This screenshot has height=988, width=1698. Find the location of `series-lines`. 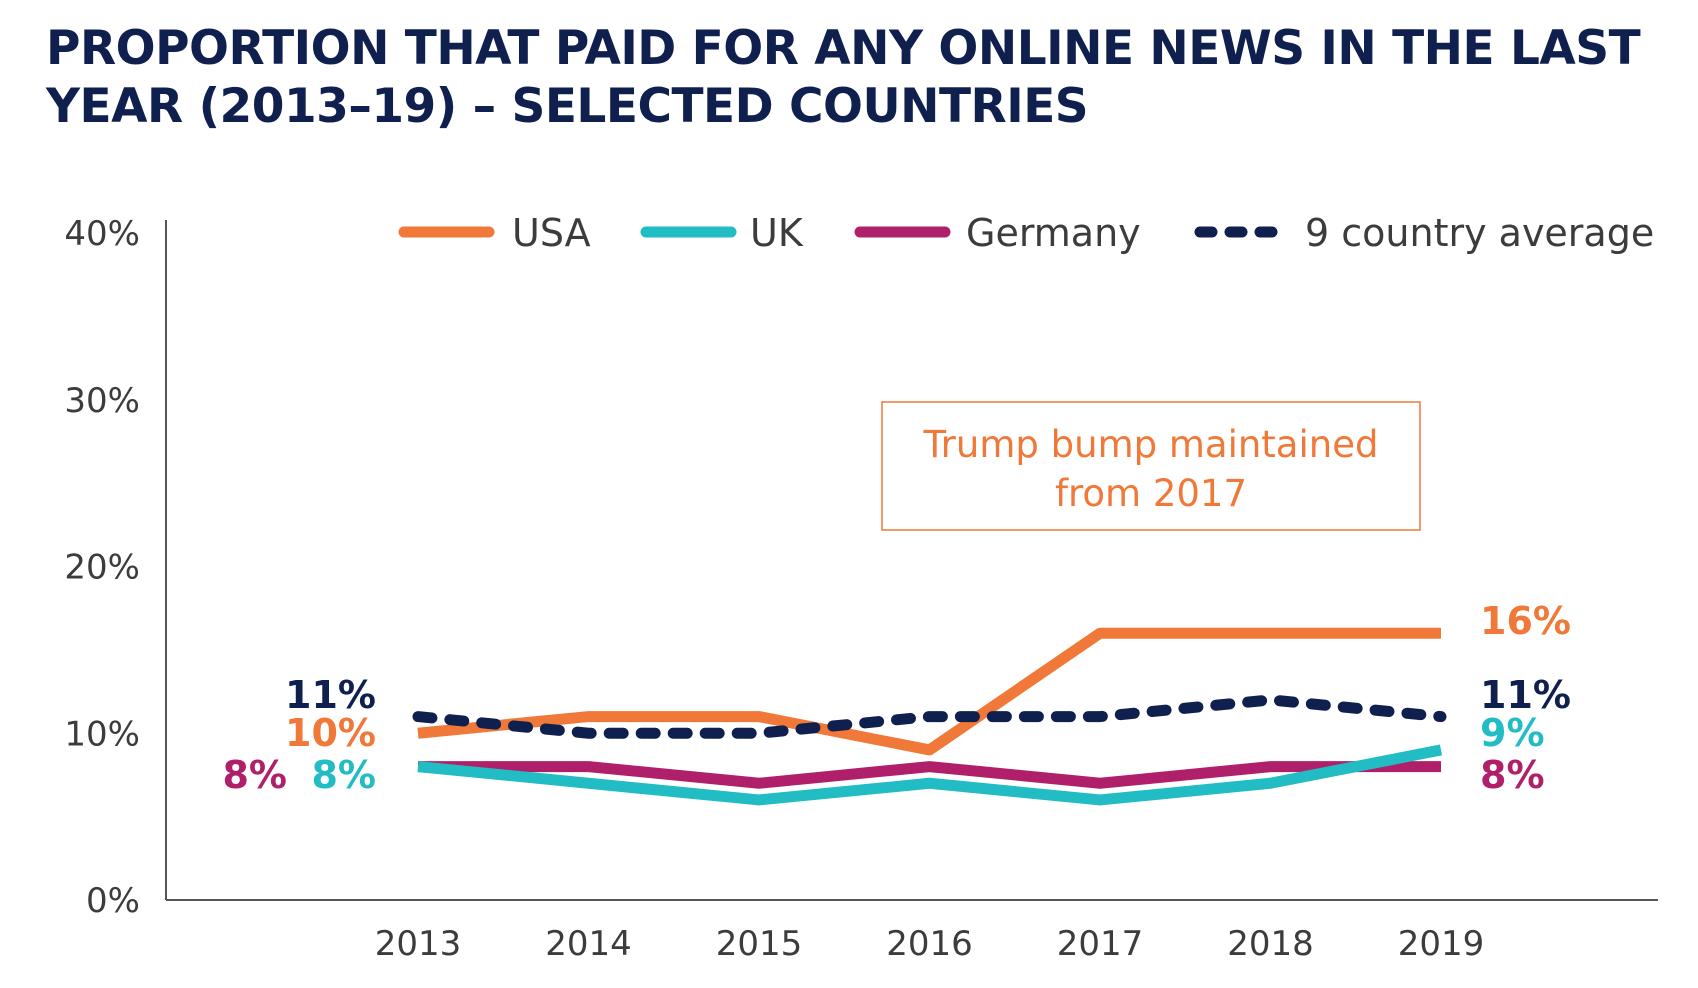

series-lines is located at coordinates (929, 716).